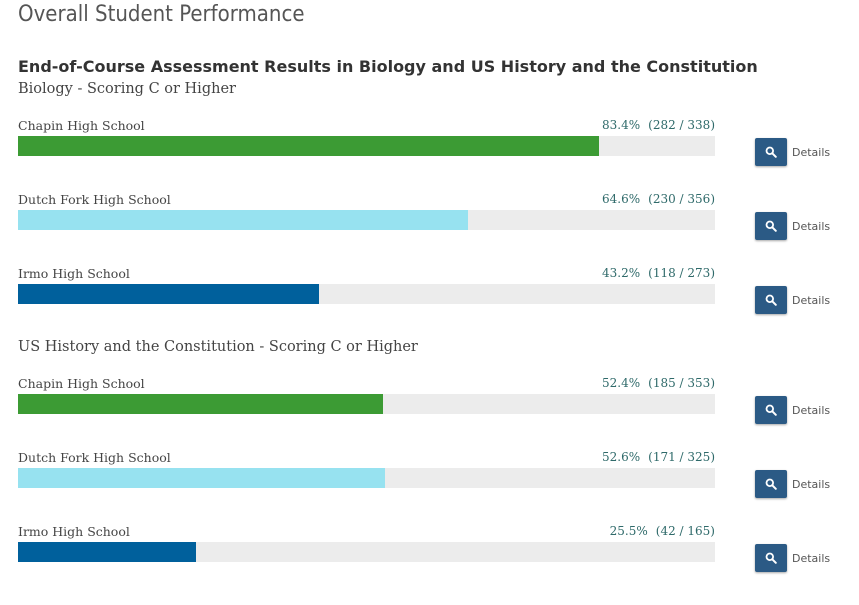  What do you see at coordinates (127, 89) in the screenshot?
I see `subject-title-biology: Biology - Scoring C or Higher` at bounding box center [127, 89].